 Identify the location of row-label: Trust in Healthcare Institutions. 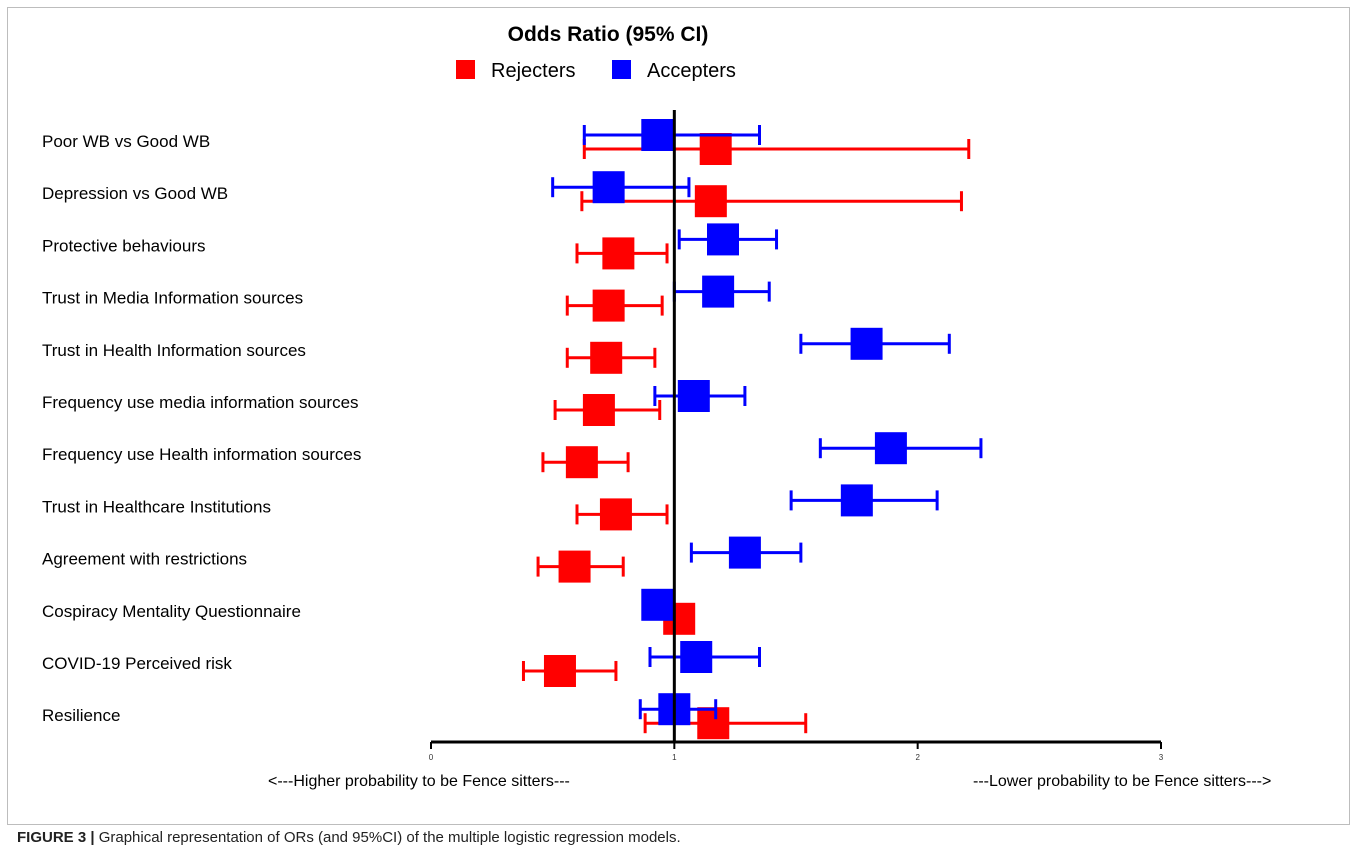
(156, 506).